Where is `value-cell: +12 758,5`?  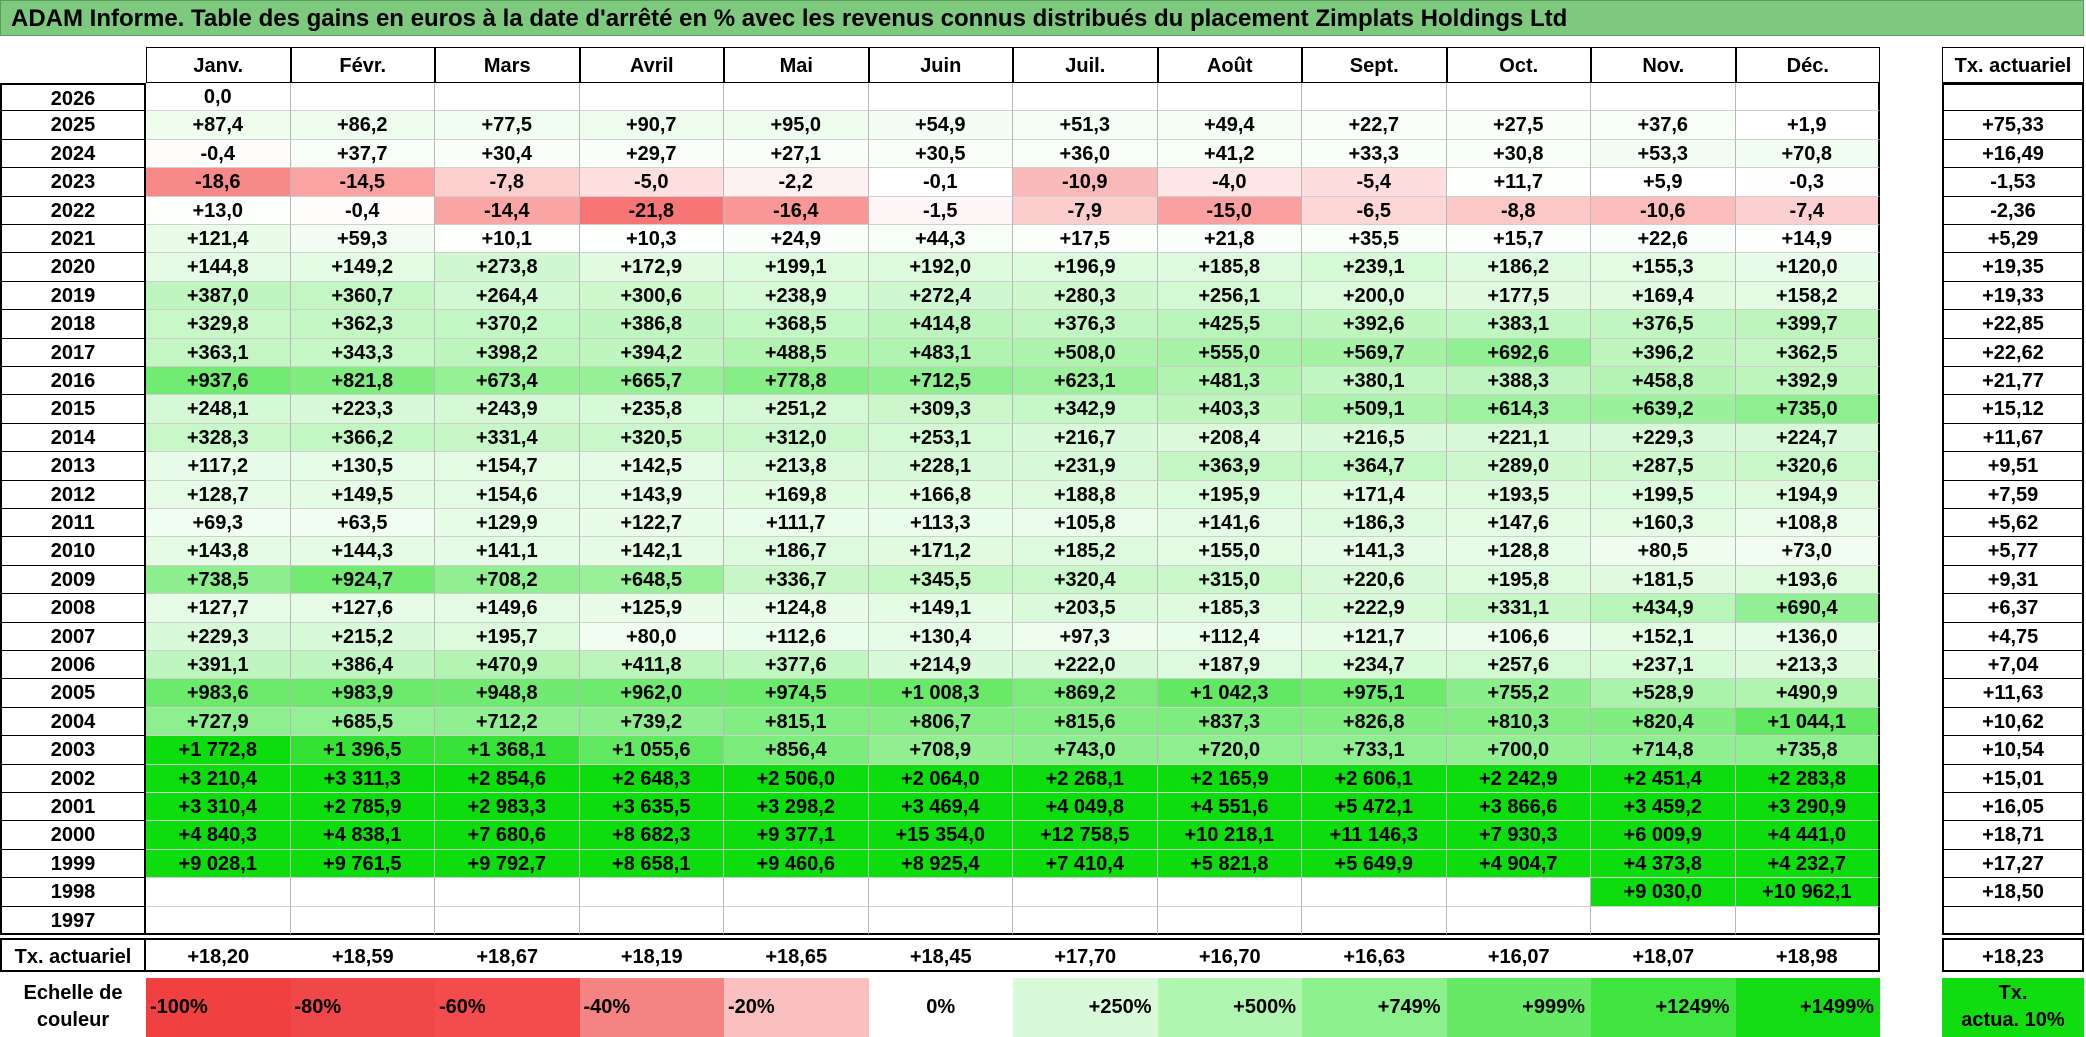
value-cell: +12 758,5 is located at coordinates (1085, 835).